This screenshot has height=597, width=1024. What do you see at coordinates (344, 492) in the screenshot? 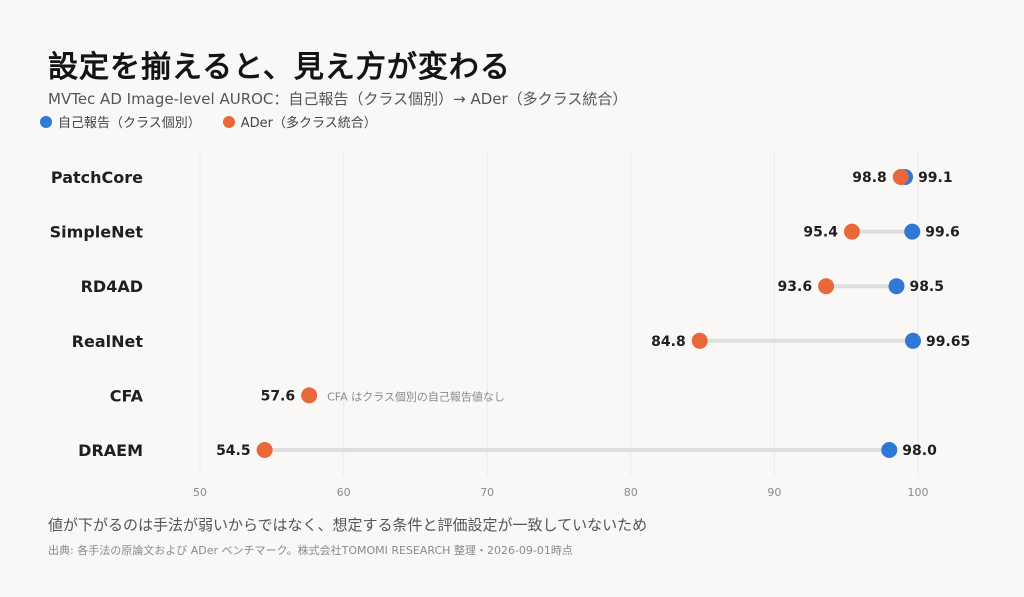
I see `x-tick-label: 60` at bounding box center [344, 492].